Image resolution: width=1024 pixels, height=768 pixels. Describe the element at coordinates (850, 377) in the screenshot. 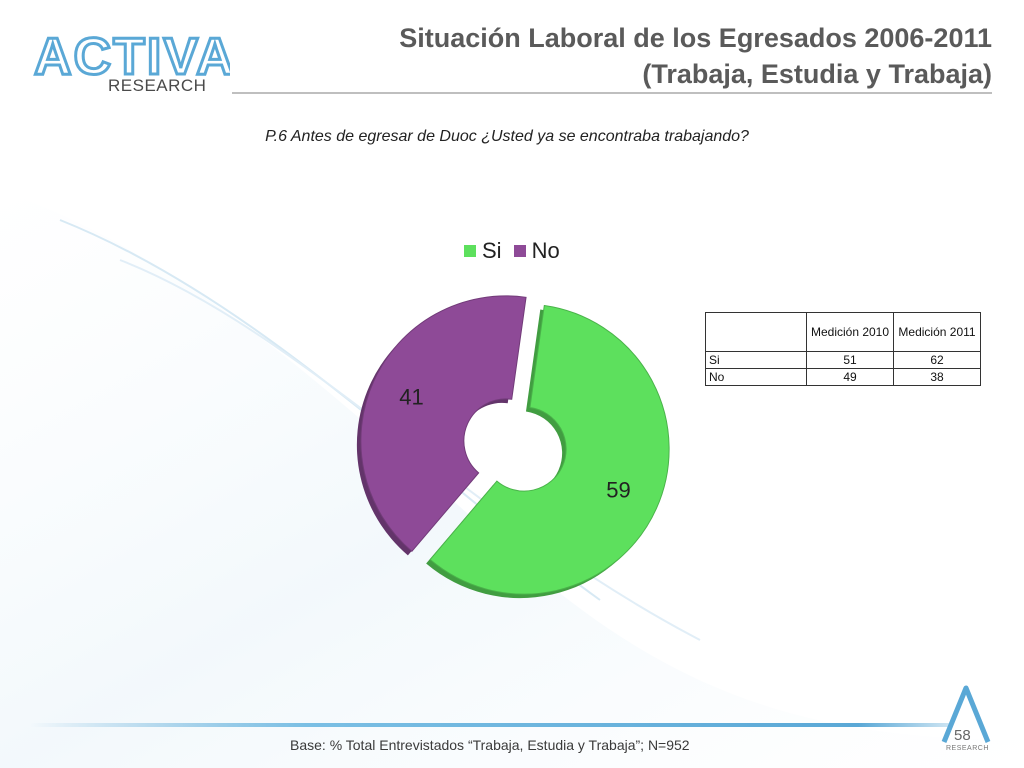

I see `table-cell: 49` at that location.